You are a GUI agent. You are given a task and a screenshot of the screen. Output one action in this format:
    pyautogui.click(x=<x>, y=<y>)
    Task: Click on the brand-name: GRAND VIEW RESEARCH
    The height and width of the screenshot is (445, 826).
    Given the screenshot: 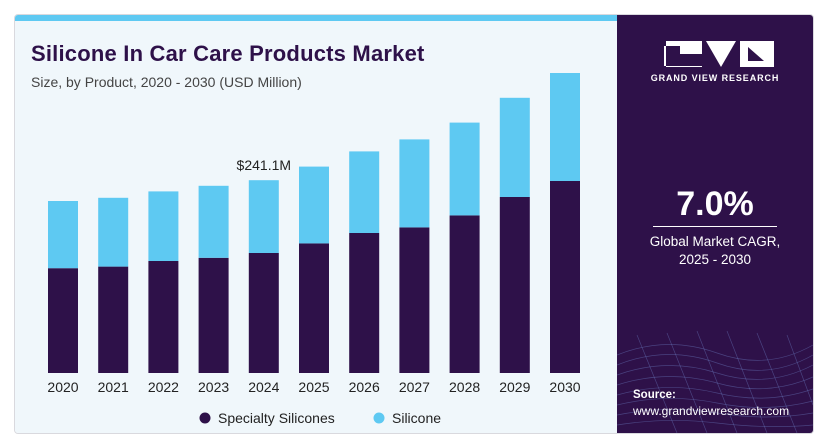 What is the action you would take?
    pyautogui.click(x=715, y=78)
    